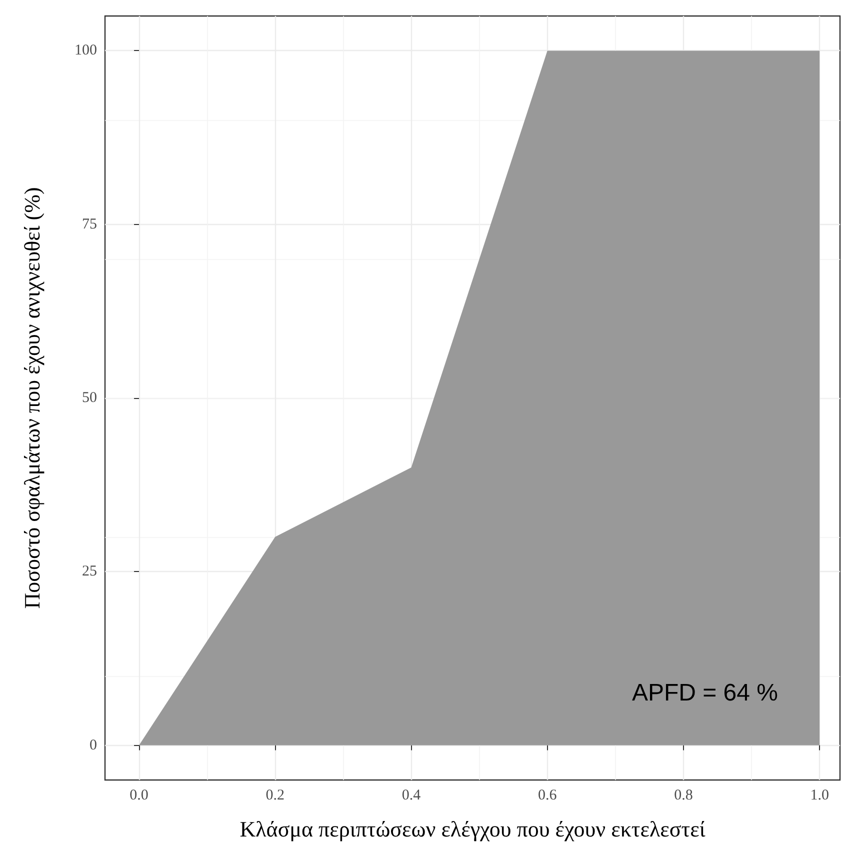 The height and width of the screenshot is (860, 848). I want to click on x-tick-label: 0.8, so click(683, 796).